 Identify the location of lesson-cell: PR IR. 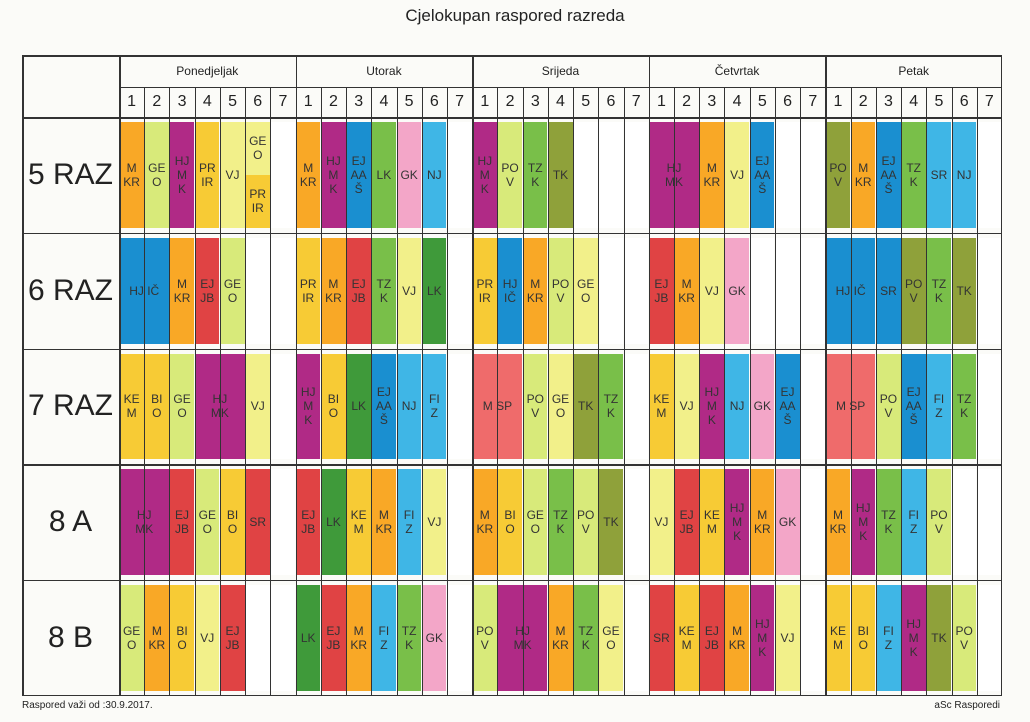
(484, 290).